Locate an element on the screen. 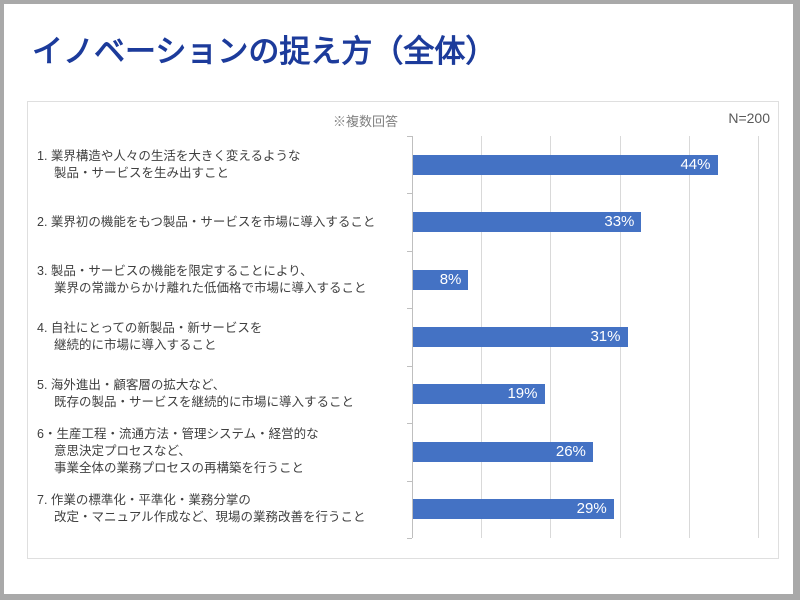 The image size is (800, 600). category-label-line: 4. 自社にとっての新製品・新サービスを is located at coordinates (150, 327).